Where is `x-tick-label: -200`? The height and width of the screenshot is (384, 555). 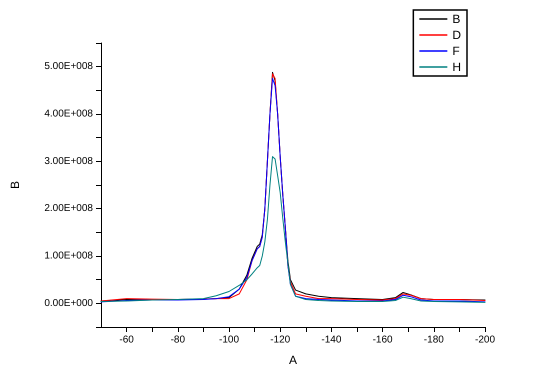 x-tick-label: -200 is located at coordinates (485, 340).